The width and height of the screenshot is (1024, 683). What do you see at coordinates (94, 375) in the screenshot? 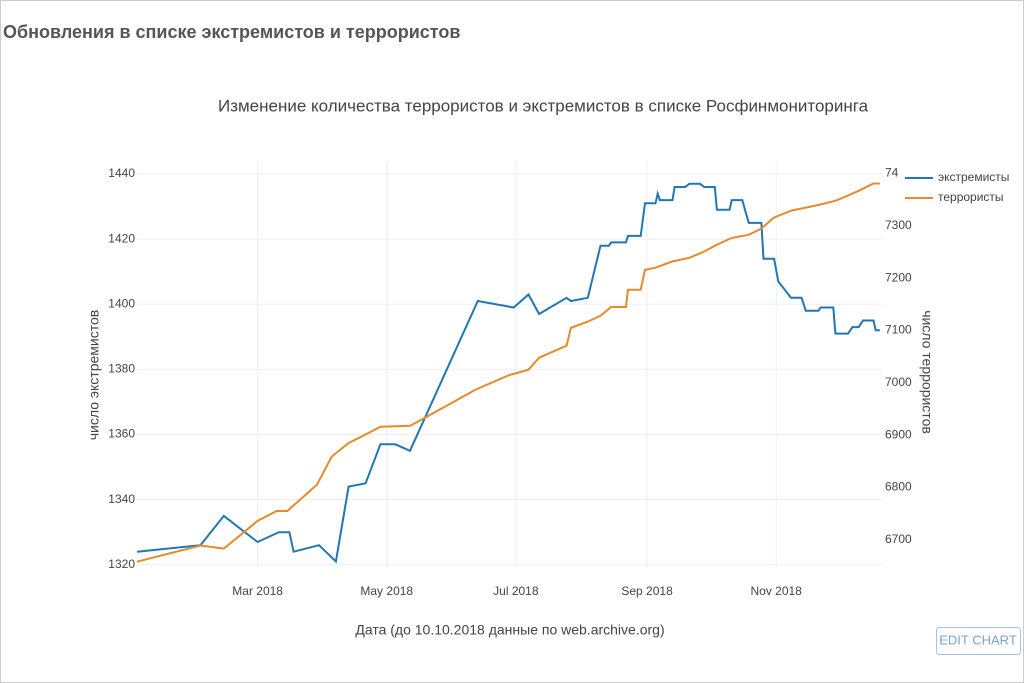
I see `y-axis-title: число экстремистов` at bounding box center [94, 375].